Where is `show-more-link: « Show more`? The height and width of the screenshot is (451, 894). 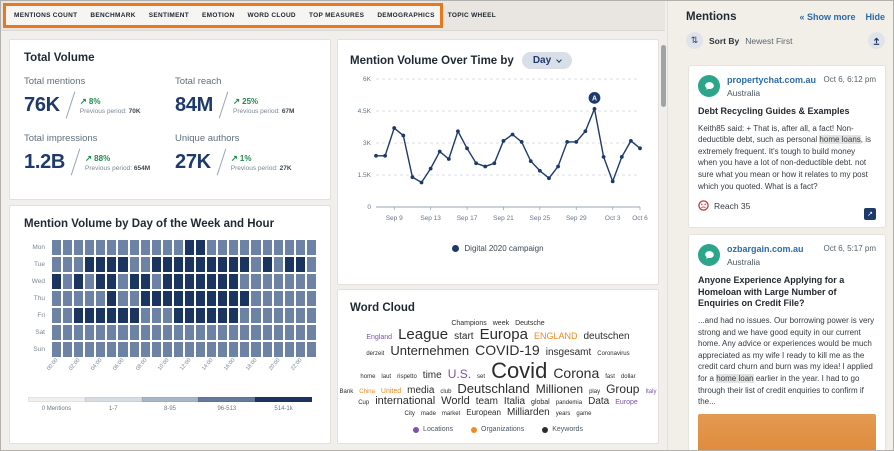 show-more-link: « Show more is located at coordinates (827, 17).